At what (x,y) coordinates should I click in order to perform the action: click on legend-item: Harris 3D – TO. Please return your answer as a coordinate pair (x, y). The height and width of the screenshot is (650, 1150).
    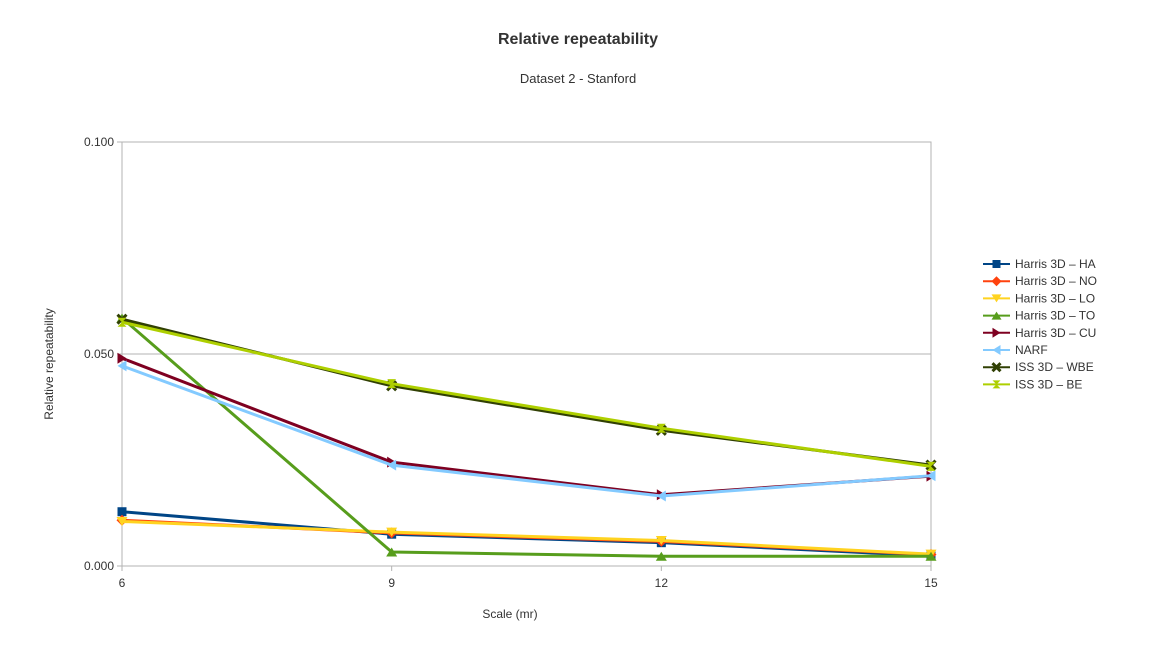
    Looking at the image, I should click on (1039, 316).